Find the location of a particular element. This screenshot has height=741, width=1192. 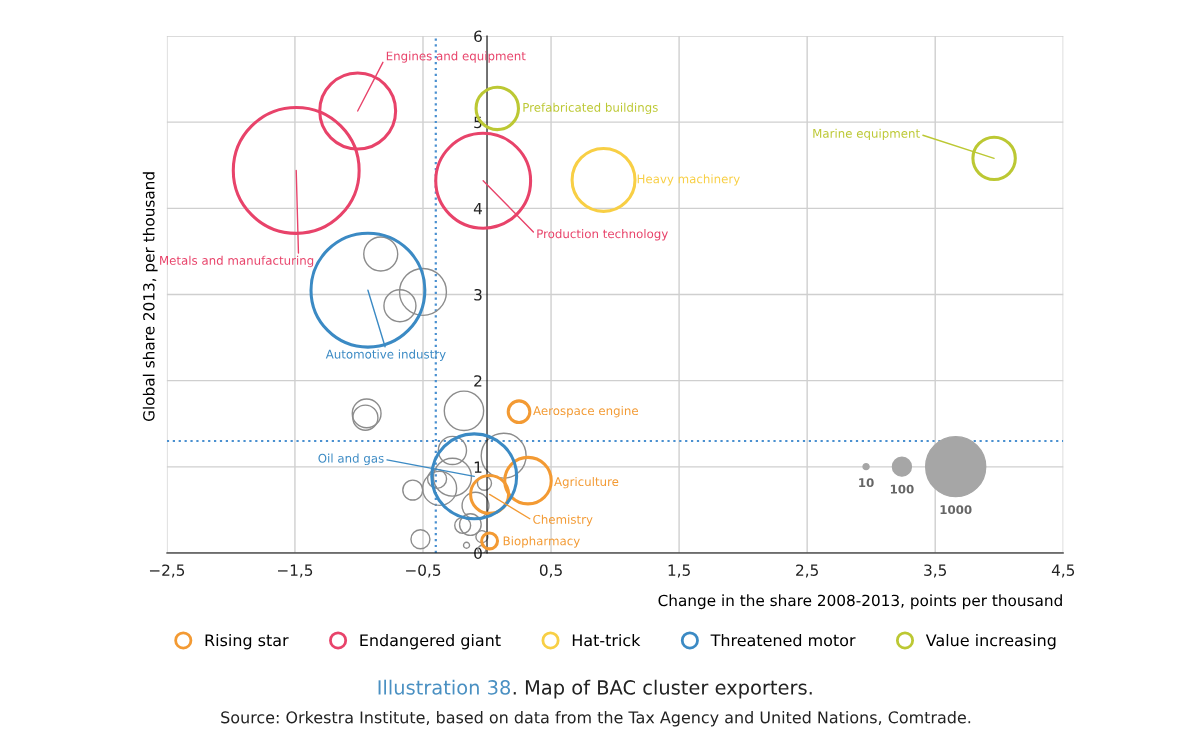

x-tick-label: −2,5 is located at coordinates (167, 571).